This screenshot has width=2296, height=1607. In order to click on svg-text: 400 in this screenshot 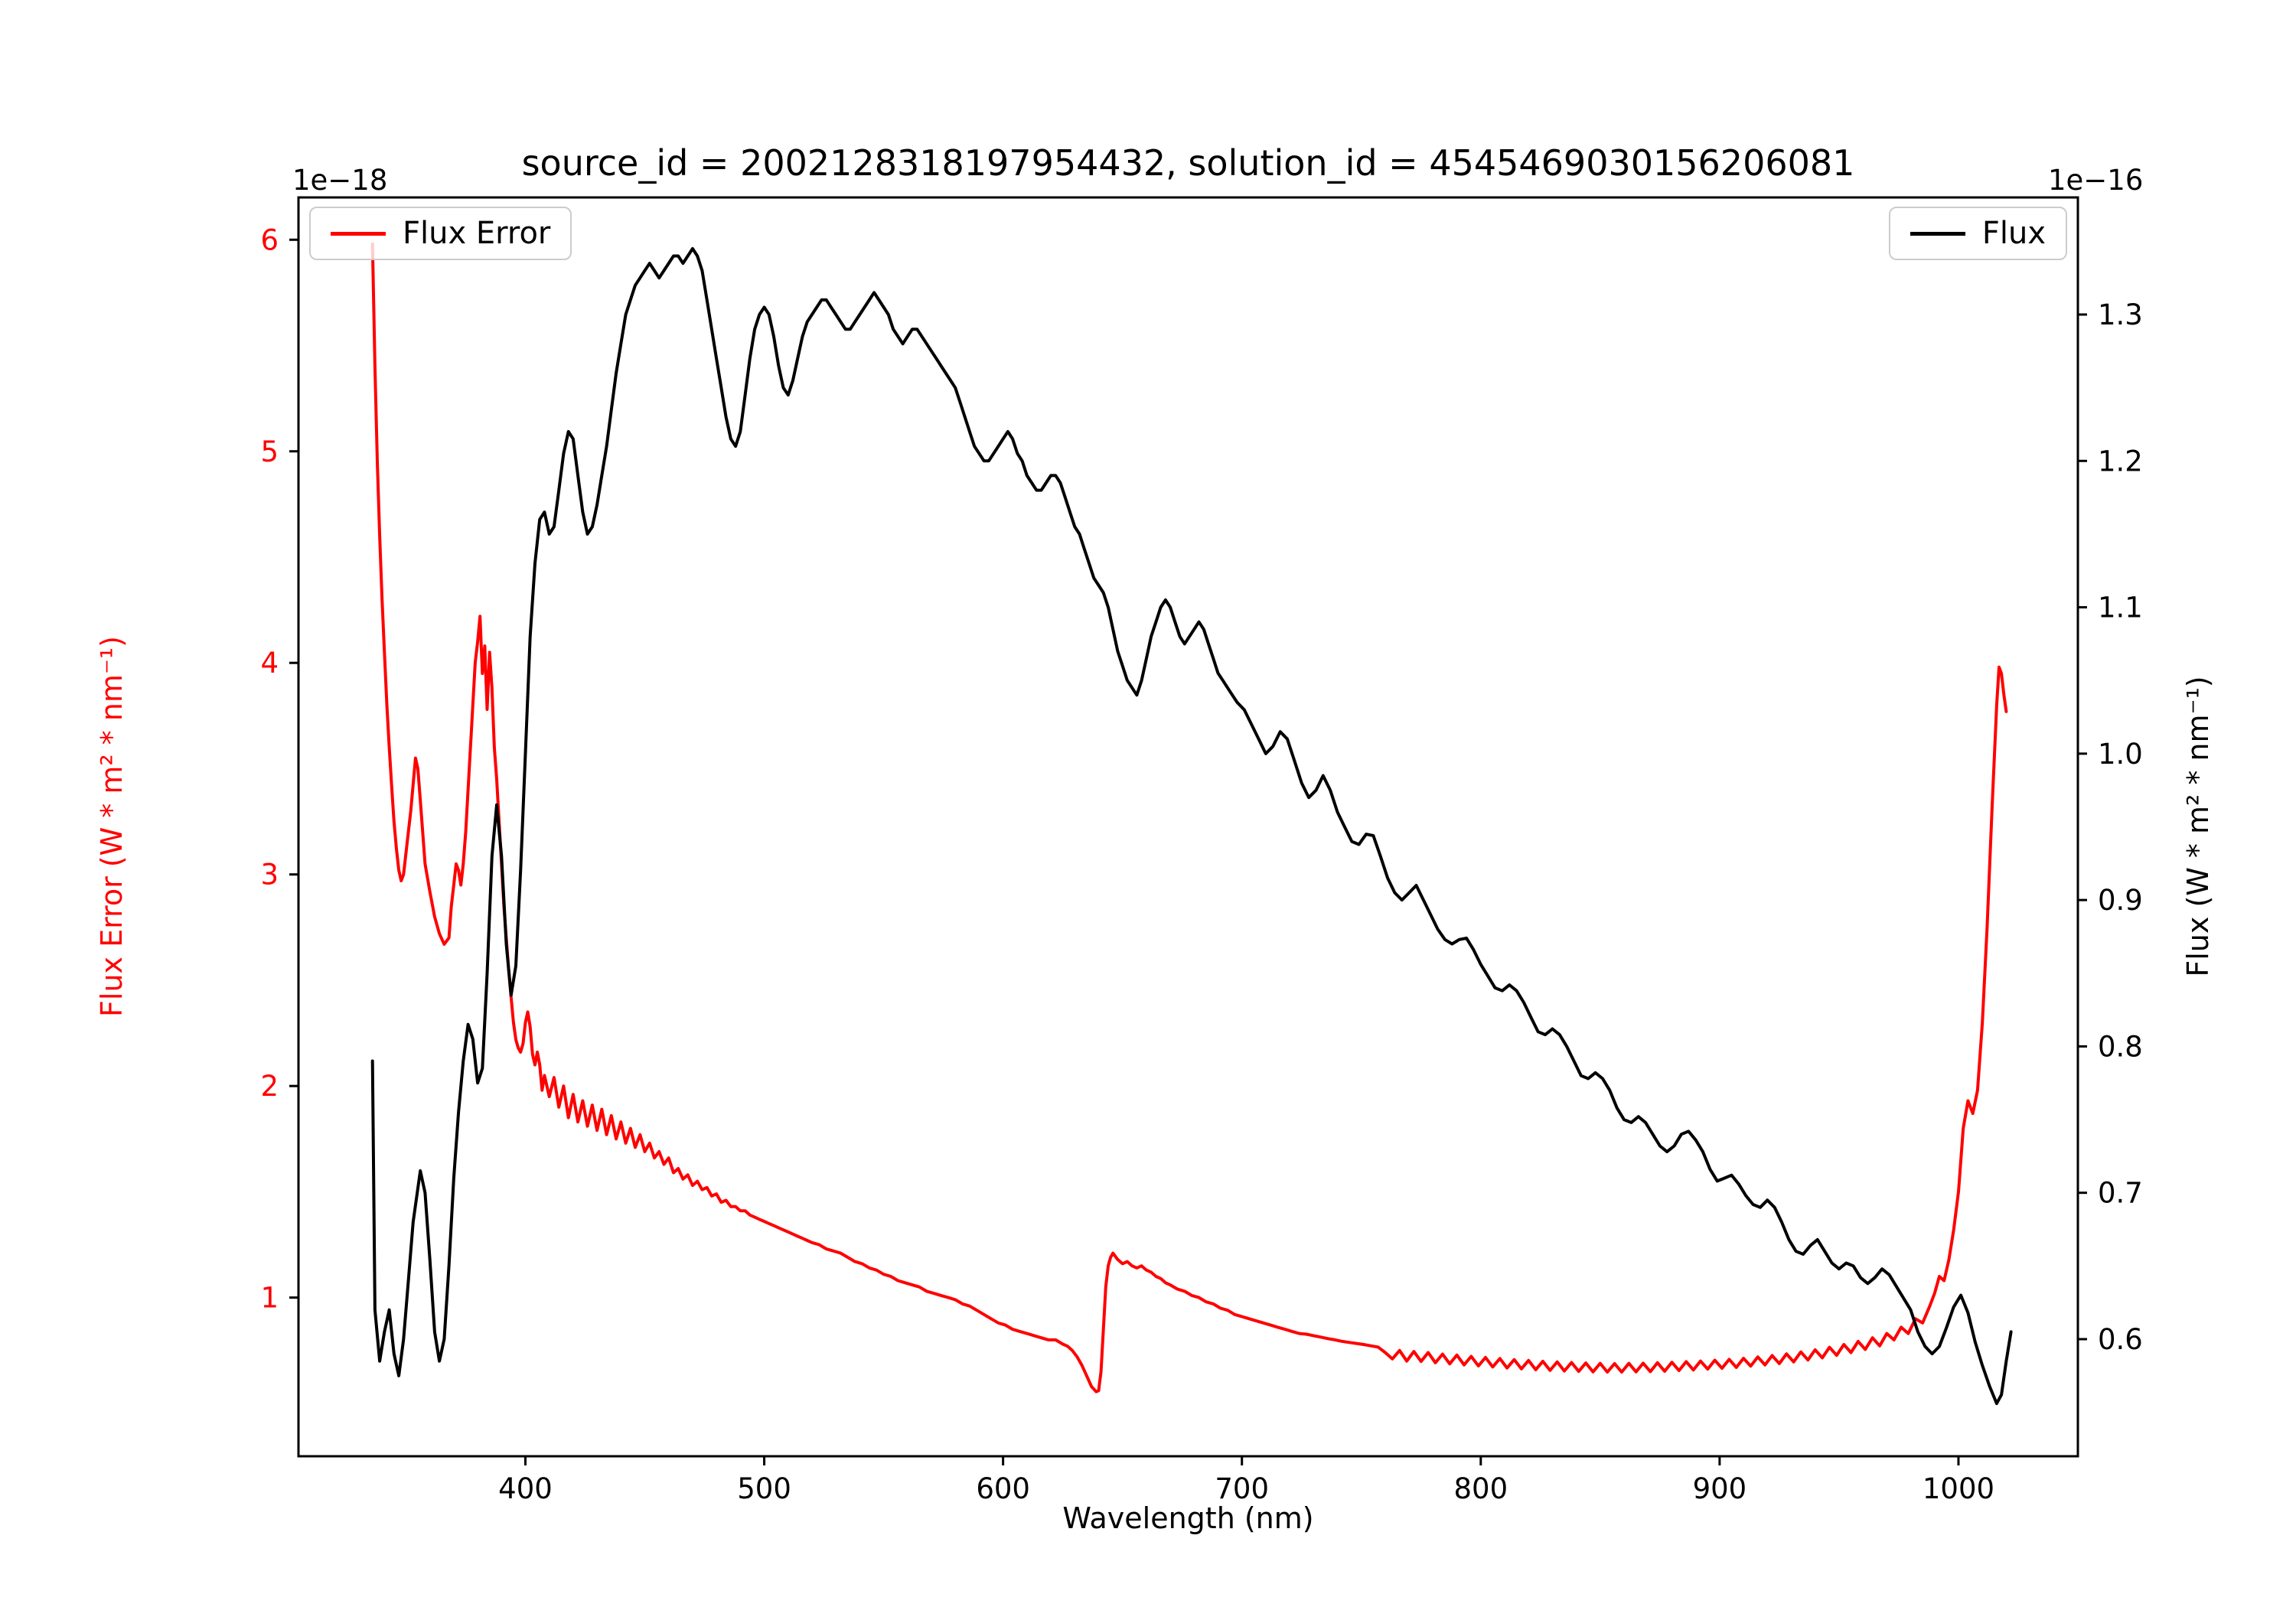, I will do `click(525, 1488)`.